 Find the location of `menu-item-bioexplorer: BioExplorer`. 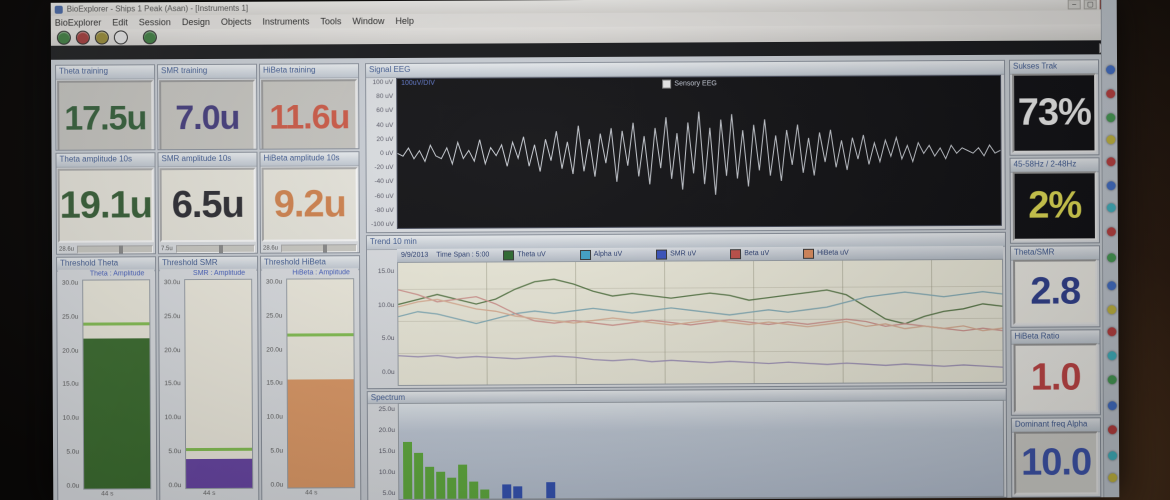

menu-item-bioexplorer: BioExplorer is located at coordinates (78, 22).